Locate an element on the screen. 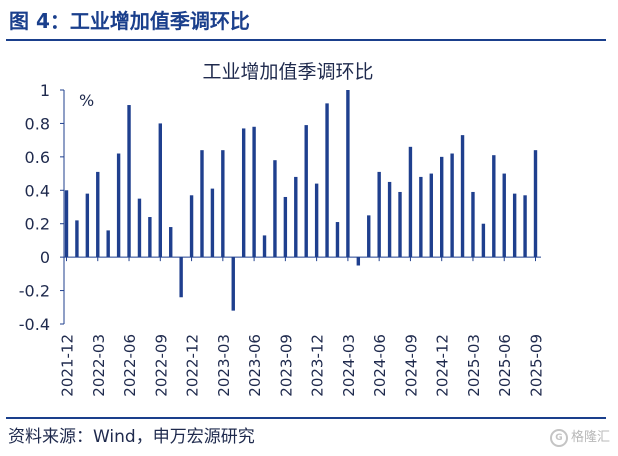  x-tick-label: 2025-09 is located at coordinates (537, 365).